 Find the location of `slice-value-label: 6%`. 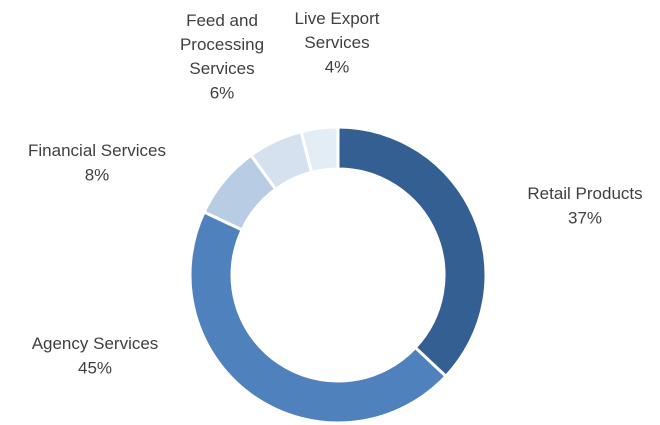

slice-value-label: 6% is located at coordinates (222, 92).